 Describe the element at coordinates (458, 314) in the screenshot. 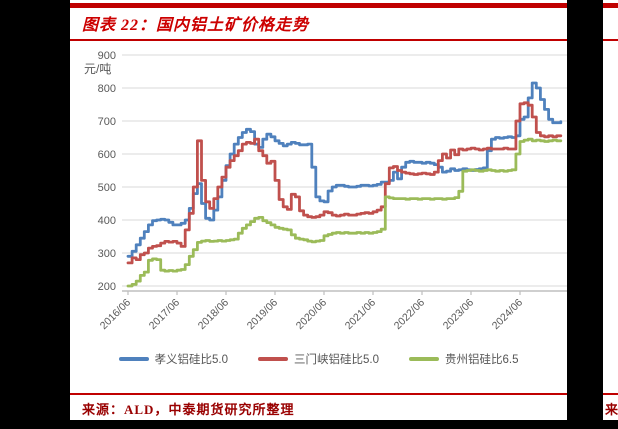

I see `x-tick-label: 2023/06` at that location.